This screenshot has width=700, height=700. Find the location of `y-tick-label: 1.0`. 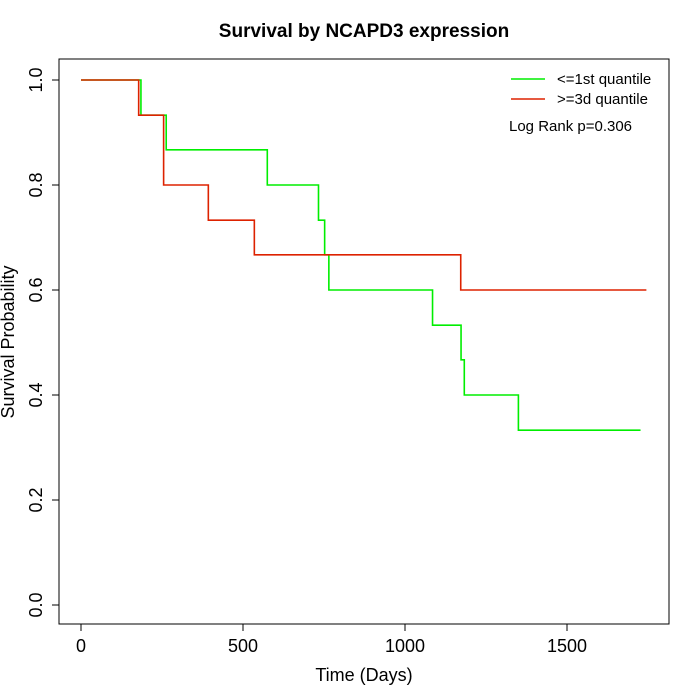

y-tick-label: 1.0 is located at coordinates (36, 79).